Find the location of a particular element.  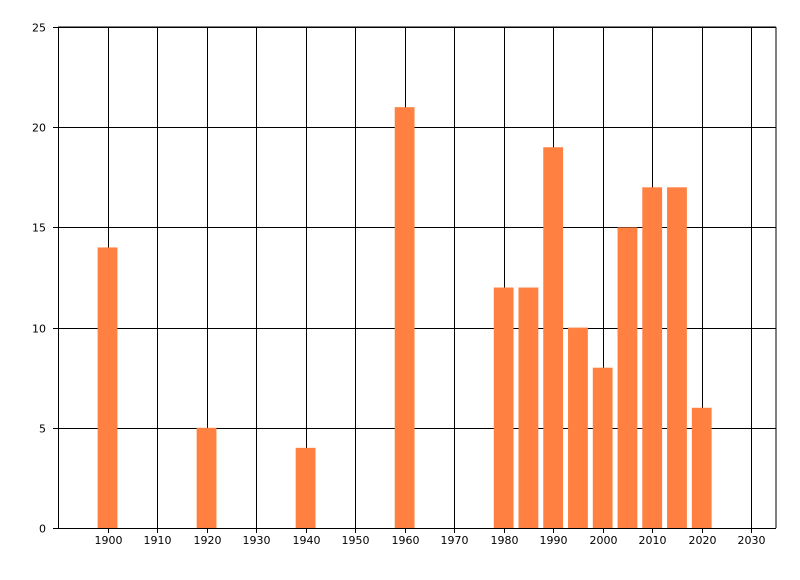

bar-1995 is located at coordinates (578, 427).